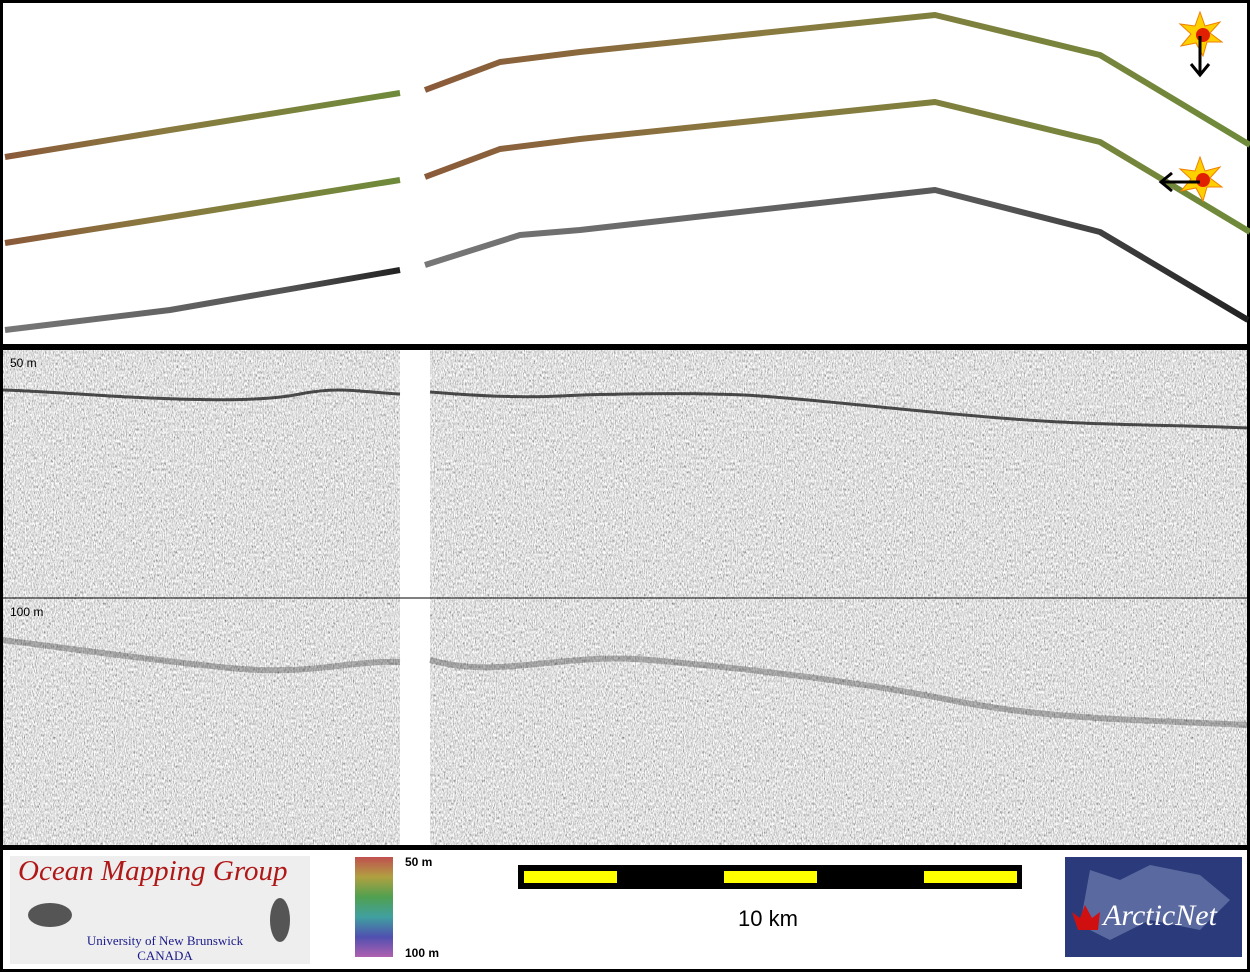  What do you see at coordinates (1159, 915) in the screenshot?
I see `logo-title: ArcticNet` at bounding box center [1159, 915].